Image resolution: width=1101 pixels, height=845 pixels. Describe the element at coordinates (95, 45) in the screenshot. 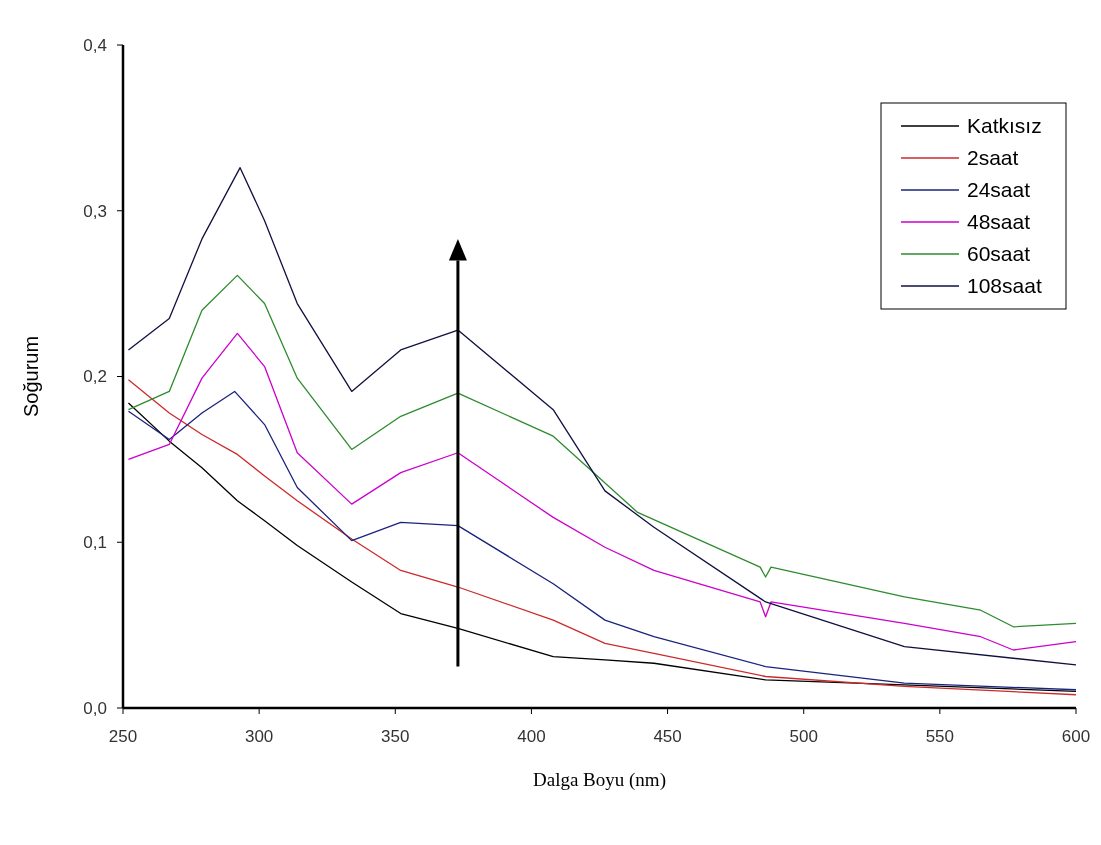

I see `y-tick-label: 0,4` at that location.